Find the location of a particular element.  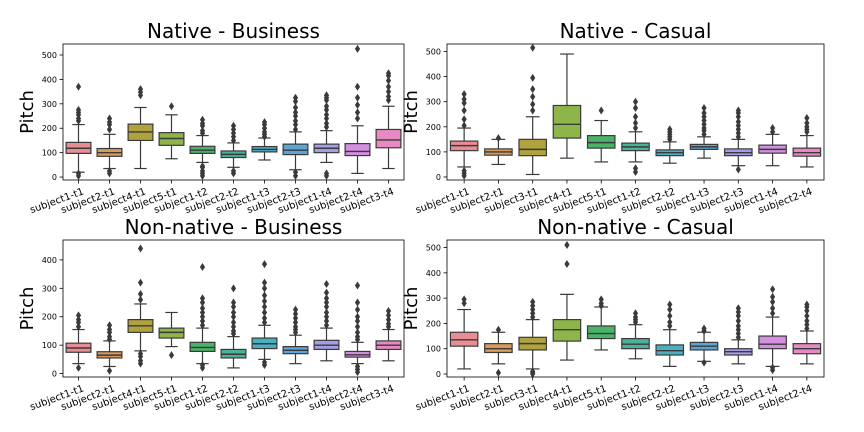

box-subject3-t4 is located at coordinates (388, 119).